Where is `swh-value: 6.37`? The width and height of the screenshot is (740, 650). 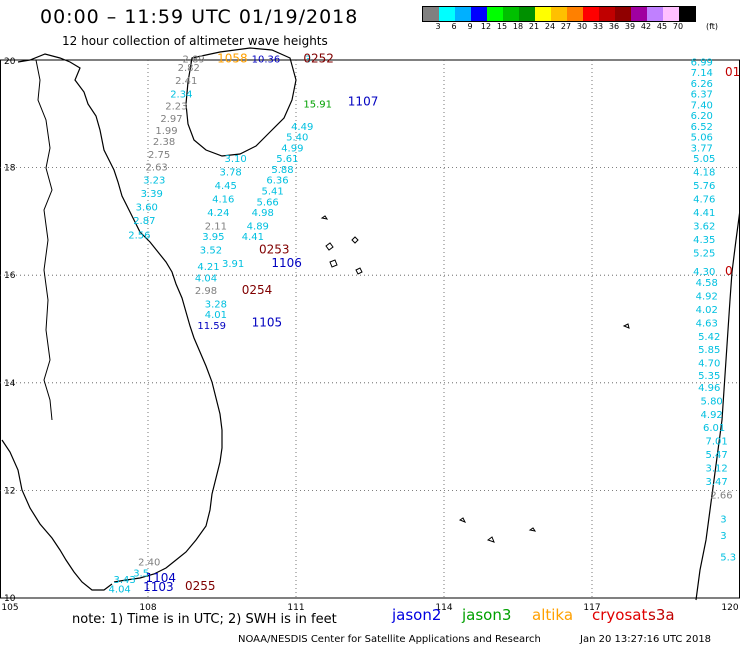
swh-value: 6.37 is located at coordinates (702, 95).